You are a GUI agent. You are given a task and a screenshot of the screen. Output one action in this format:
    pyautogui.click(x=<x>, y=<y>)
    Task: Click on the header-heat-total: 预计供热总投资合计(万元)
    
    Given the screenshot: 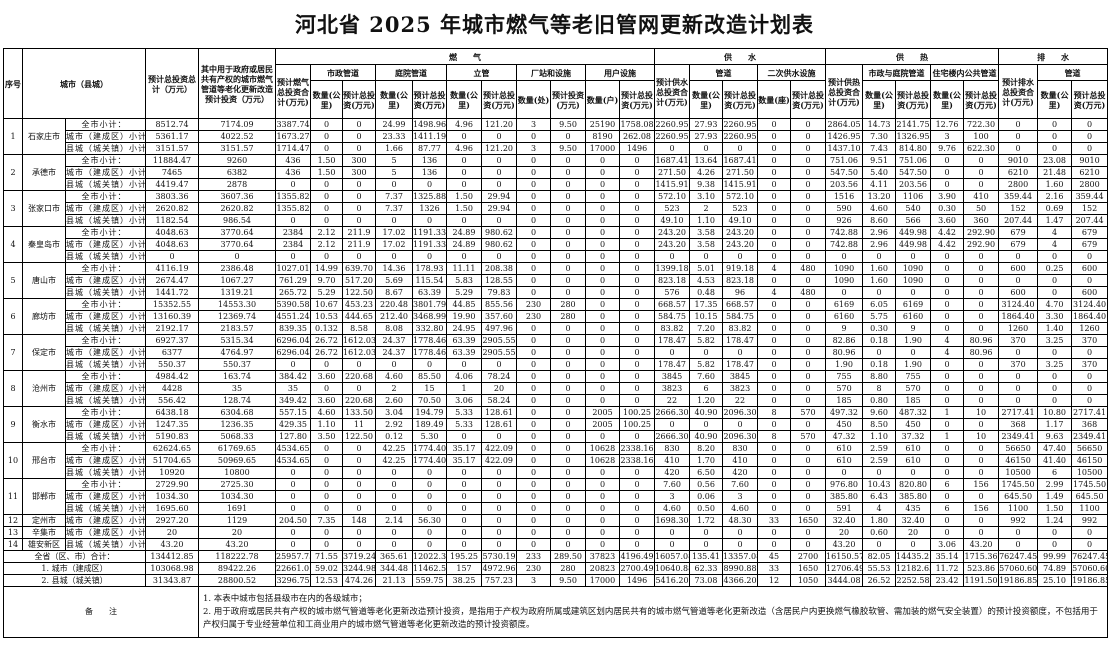 What is the action you would take?
    pyautogui.click(x=844, y=91)
    